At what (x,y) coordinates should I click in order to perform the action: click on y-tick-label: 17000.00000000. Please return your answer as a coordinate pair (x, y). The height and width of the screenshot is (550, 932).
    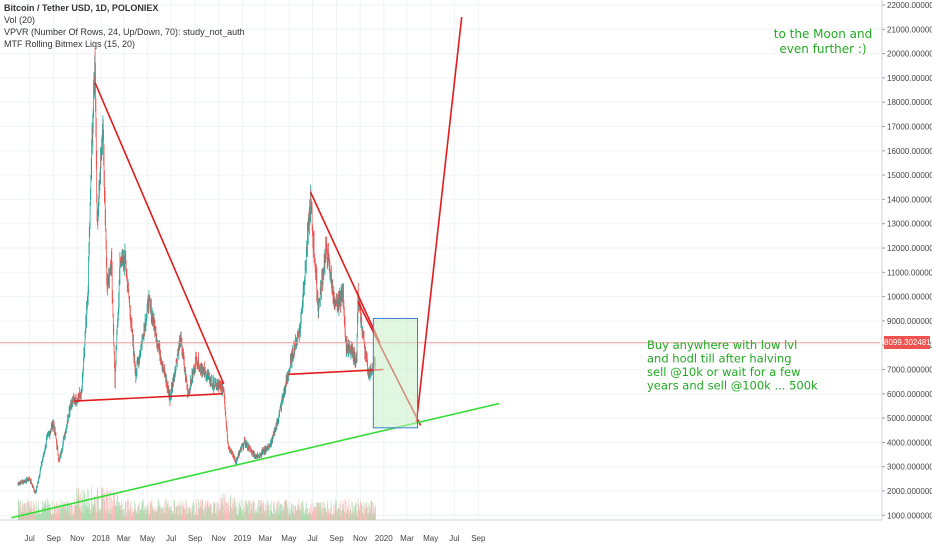
    Looking at the image, I should click on (909, 127).